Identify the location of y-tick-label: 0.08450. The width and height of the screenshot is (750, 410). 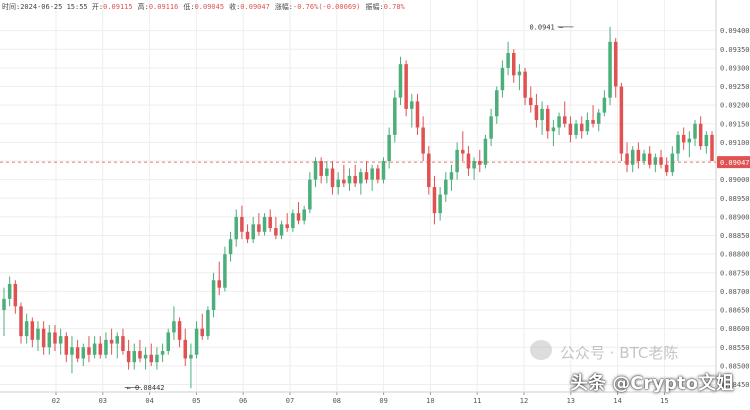
(735, 385).